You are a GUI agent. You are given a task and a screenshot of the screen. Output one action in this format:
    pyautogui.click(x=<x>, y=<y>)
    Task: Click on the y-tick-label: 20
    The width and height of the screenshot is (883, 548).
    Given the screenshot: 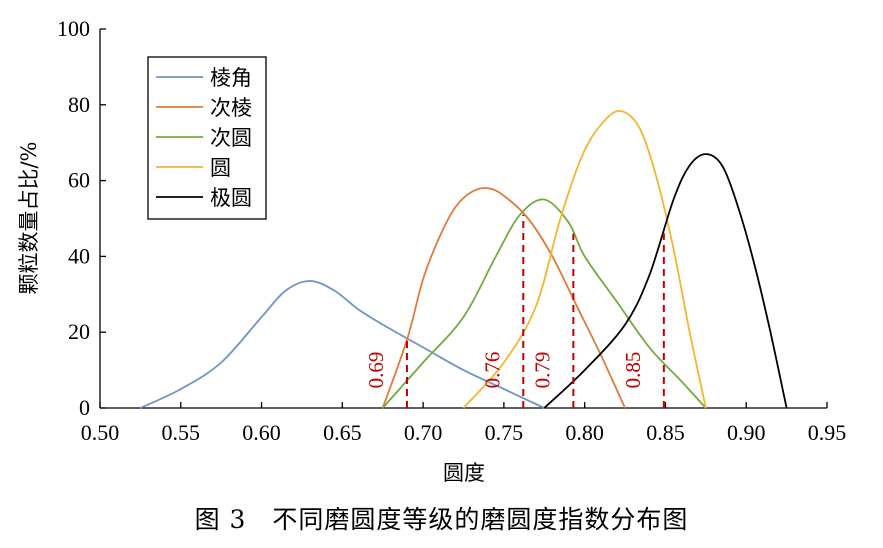 What is the action you would take?
    pyautogui.click(x=79, y=331)
    